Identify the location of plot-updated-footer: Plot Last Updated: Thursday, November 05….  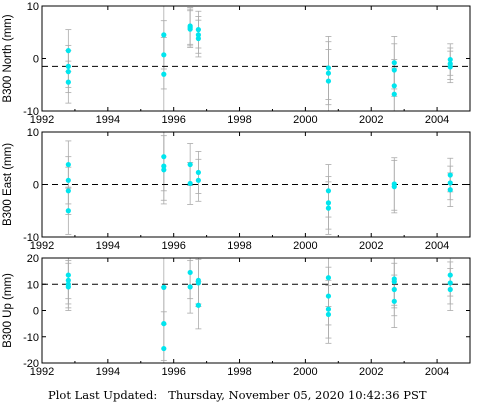
(237, 395).